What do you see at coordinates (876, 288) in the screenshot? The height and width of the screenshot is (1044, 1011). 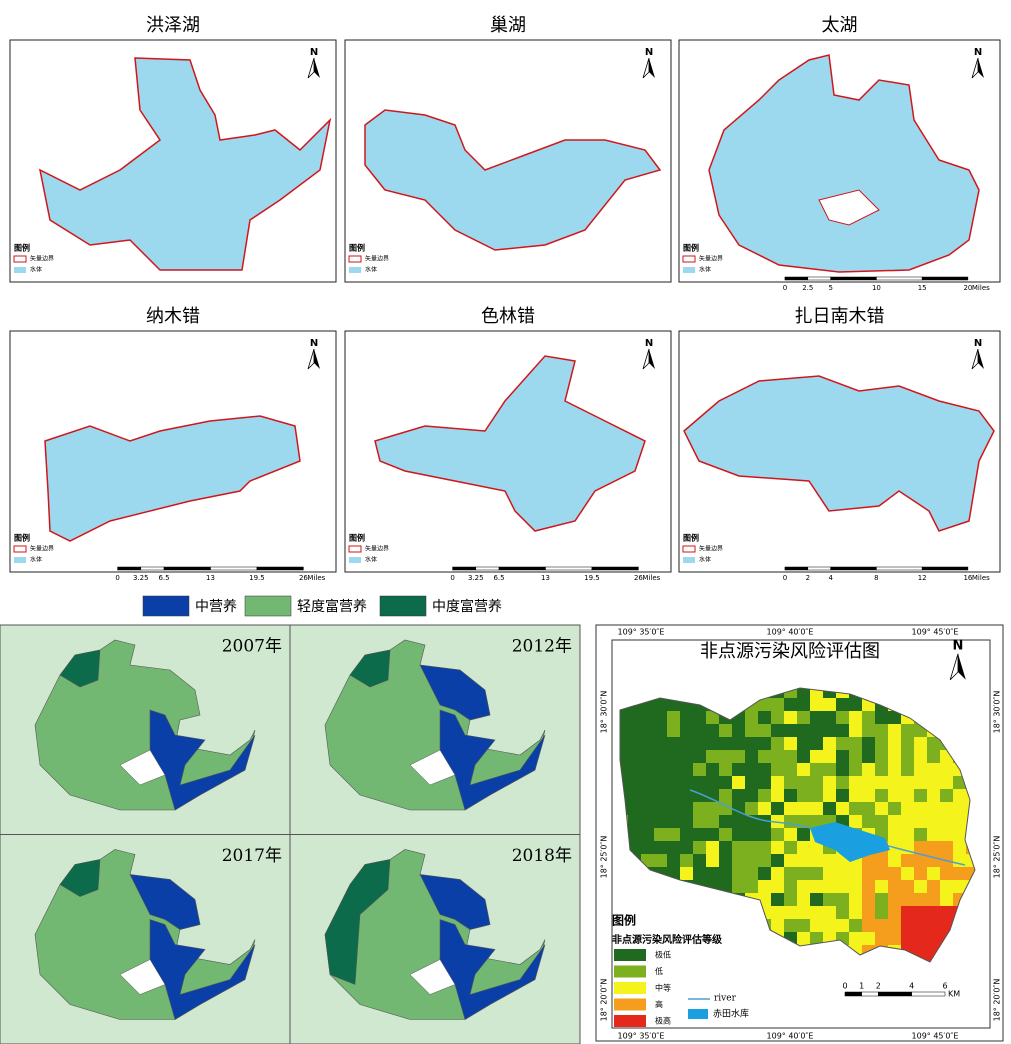 I see `scale-label: 10` at bounding box center [876, 288].